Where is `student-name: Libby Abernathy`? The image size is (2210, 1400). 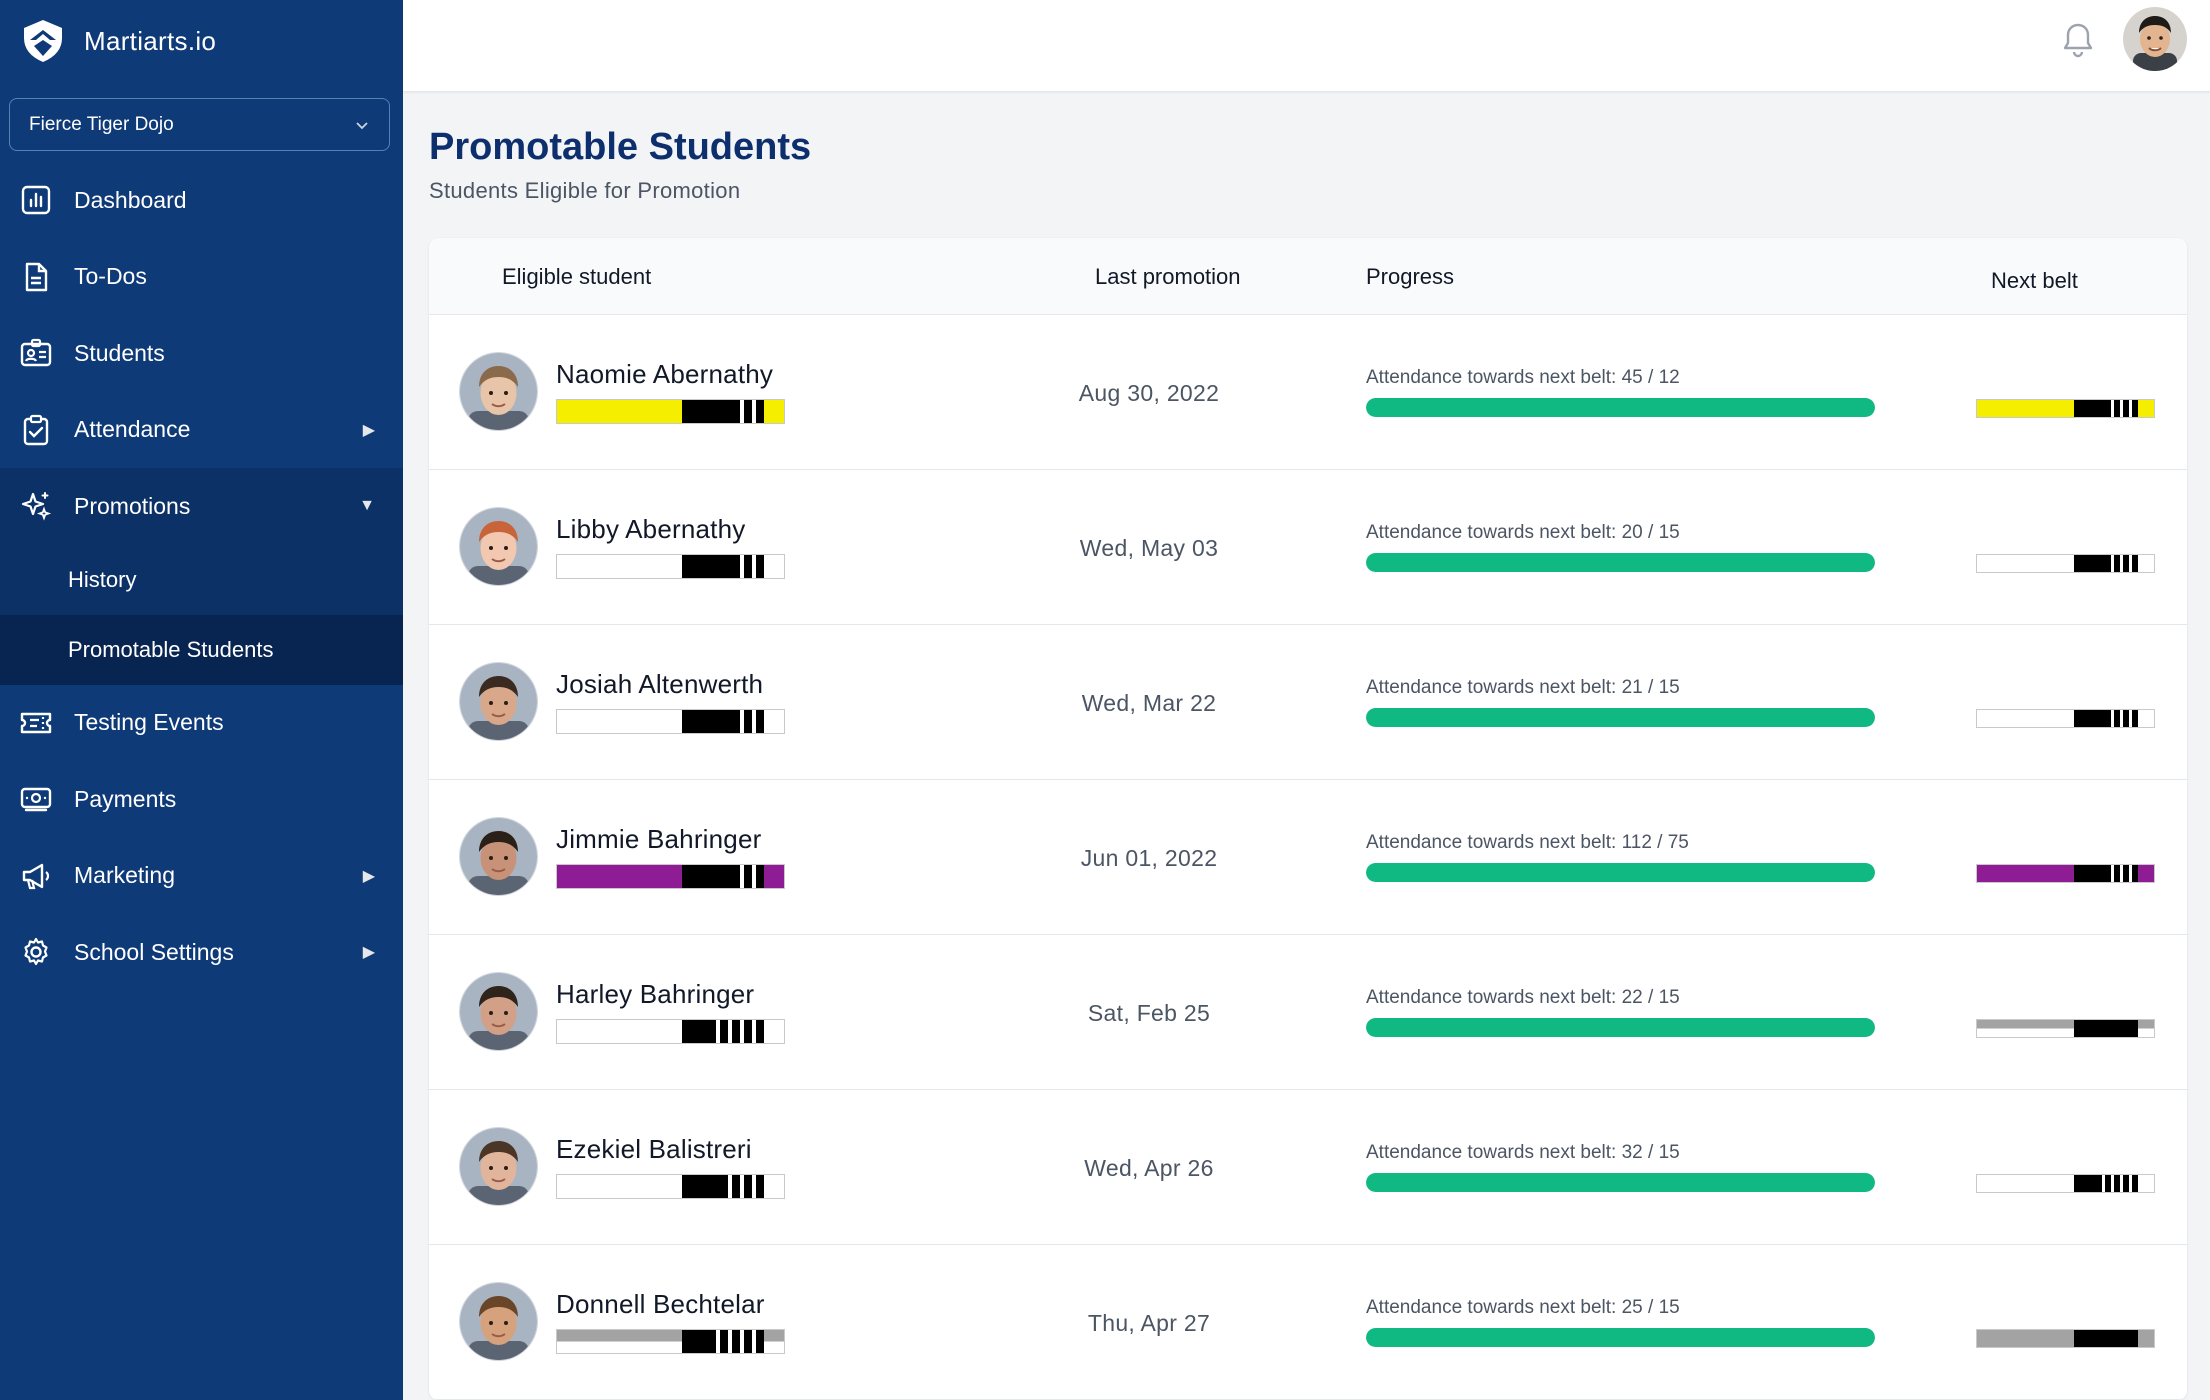 student-name: Libby Abernathy is located at coordinates (651, 529).